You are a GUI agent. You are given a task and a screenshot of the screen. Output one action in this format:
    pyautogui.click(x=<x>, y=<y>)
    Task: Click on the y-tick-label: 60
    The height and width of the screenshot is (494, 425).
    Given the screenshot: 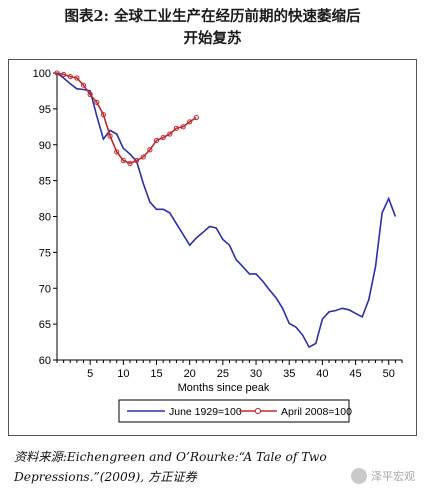 What is the action you would take?
    pyautogui.click(x=45, y=361)
    